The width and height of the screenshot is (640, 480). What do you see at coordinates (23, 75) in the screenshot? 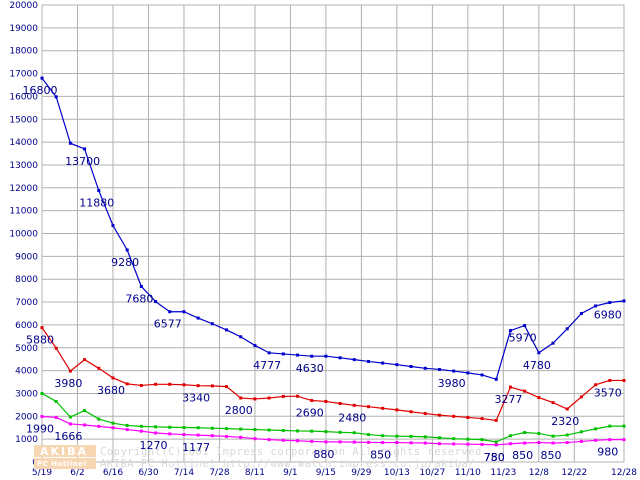
I see `y-axis-tick-label: 17000` at bounding box center [23, 75].